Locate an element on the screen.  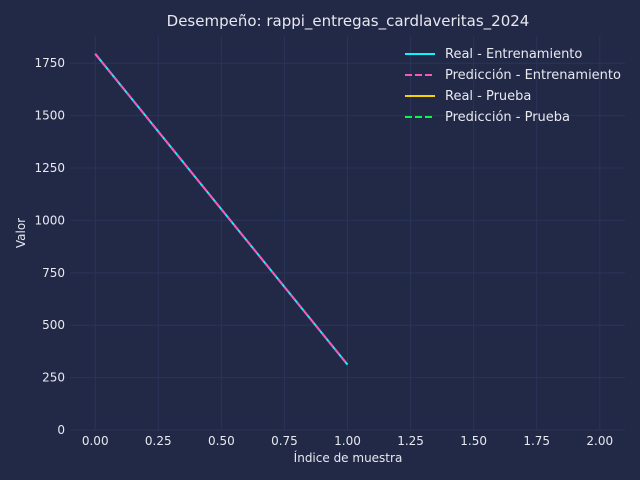
x-tick-label: 2.00 is located at coordinates (599, 441).